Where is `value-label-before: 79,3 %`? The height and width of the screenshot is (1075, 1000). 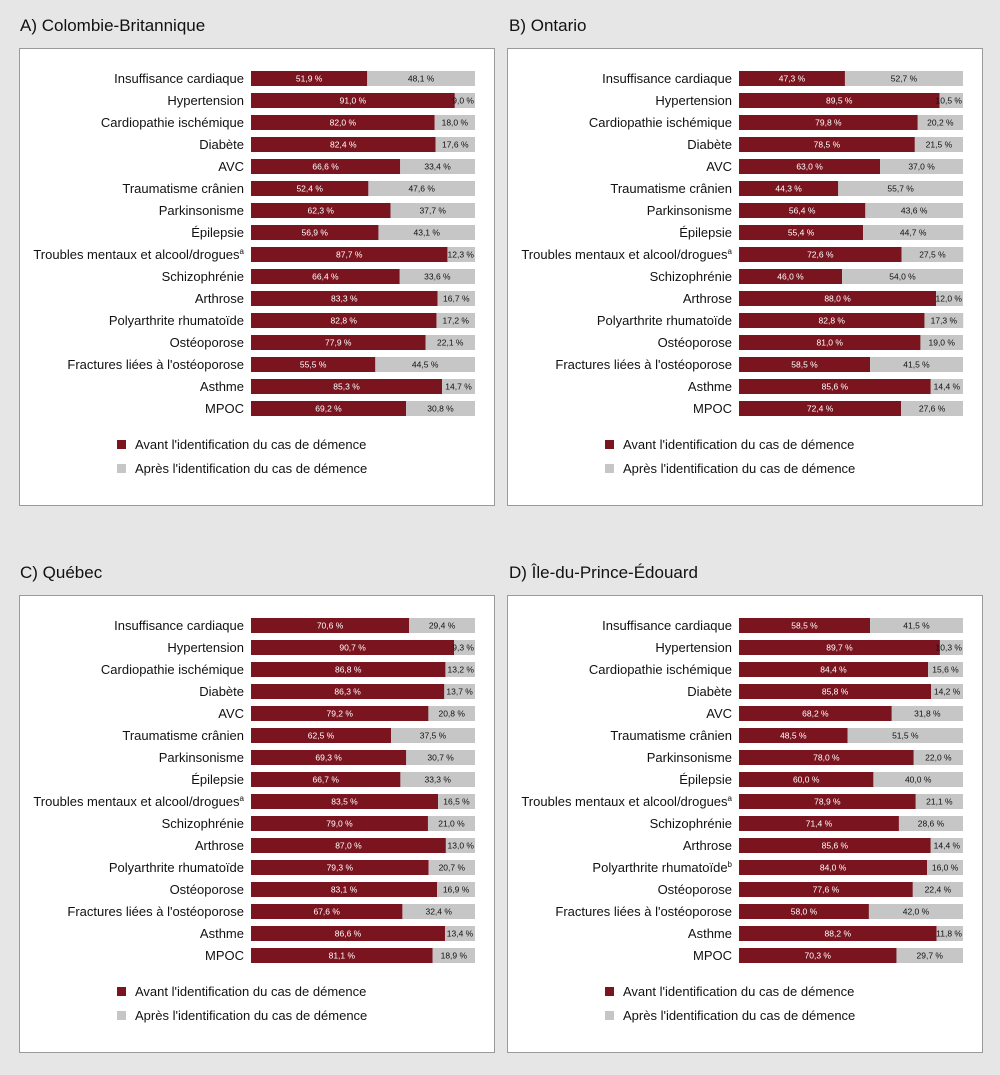 value-label-before: 79,3 % is located at coordinates (340, 868).